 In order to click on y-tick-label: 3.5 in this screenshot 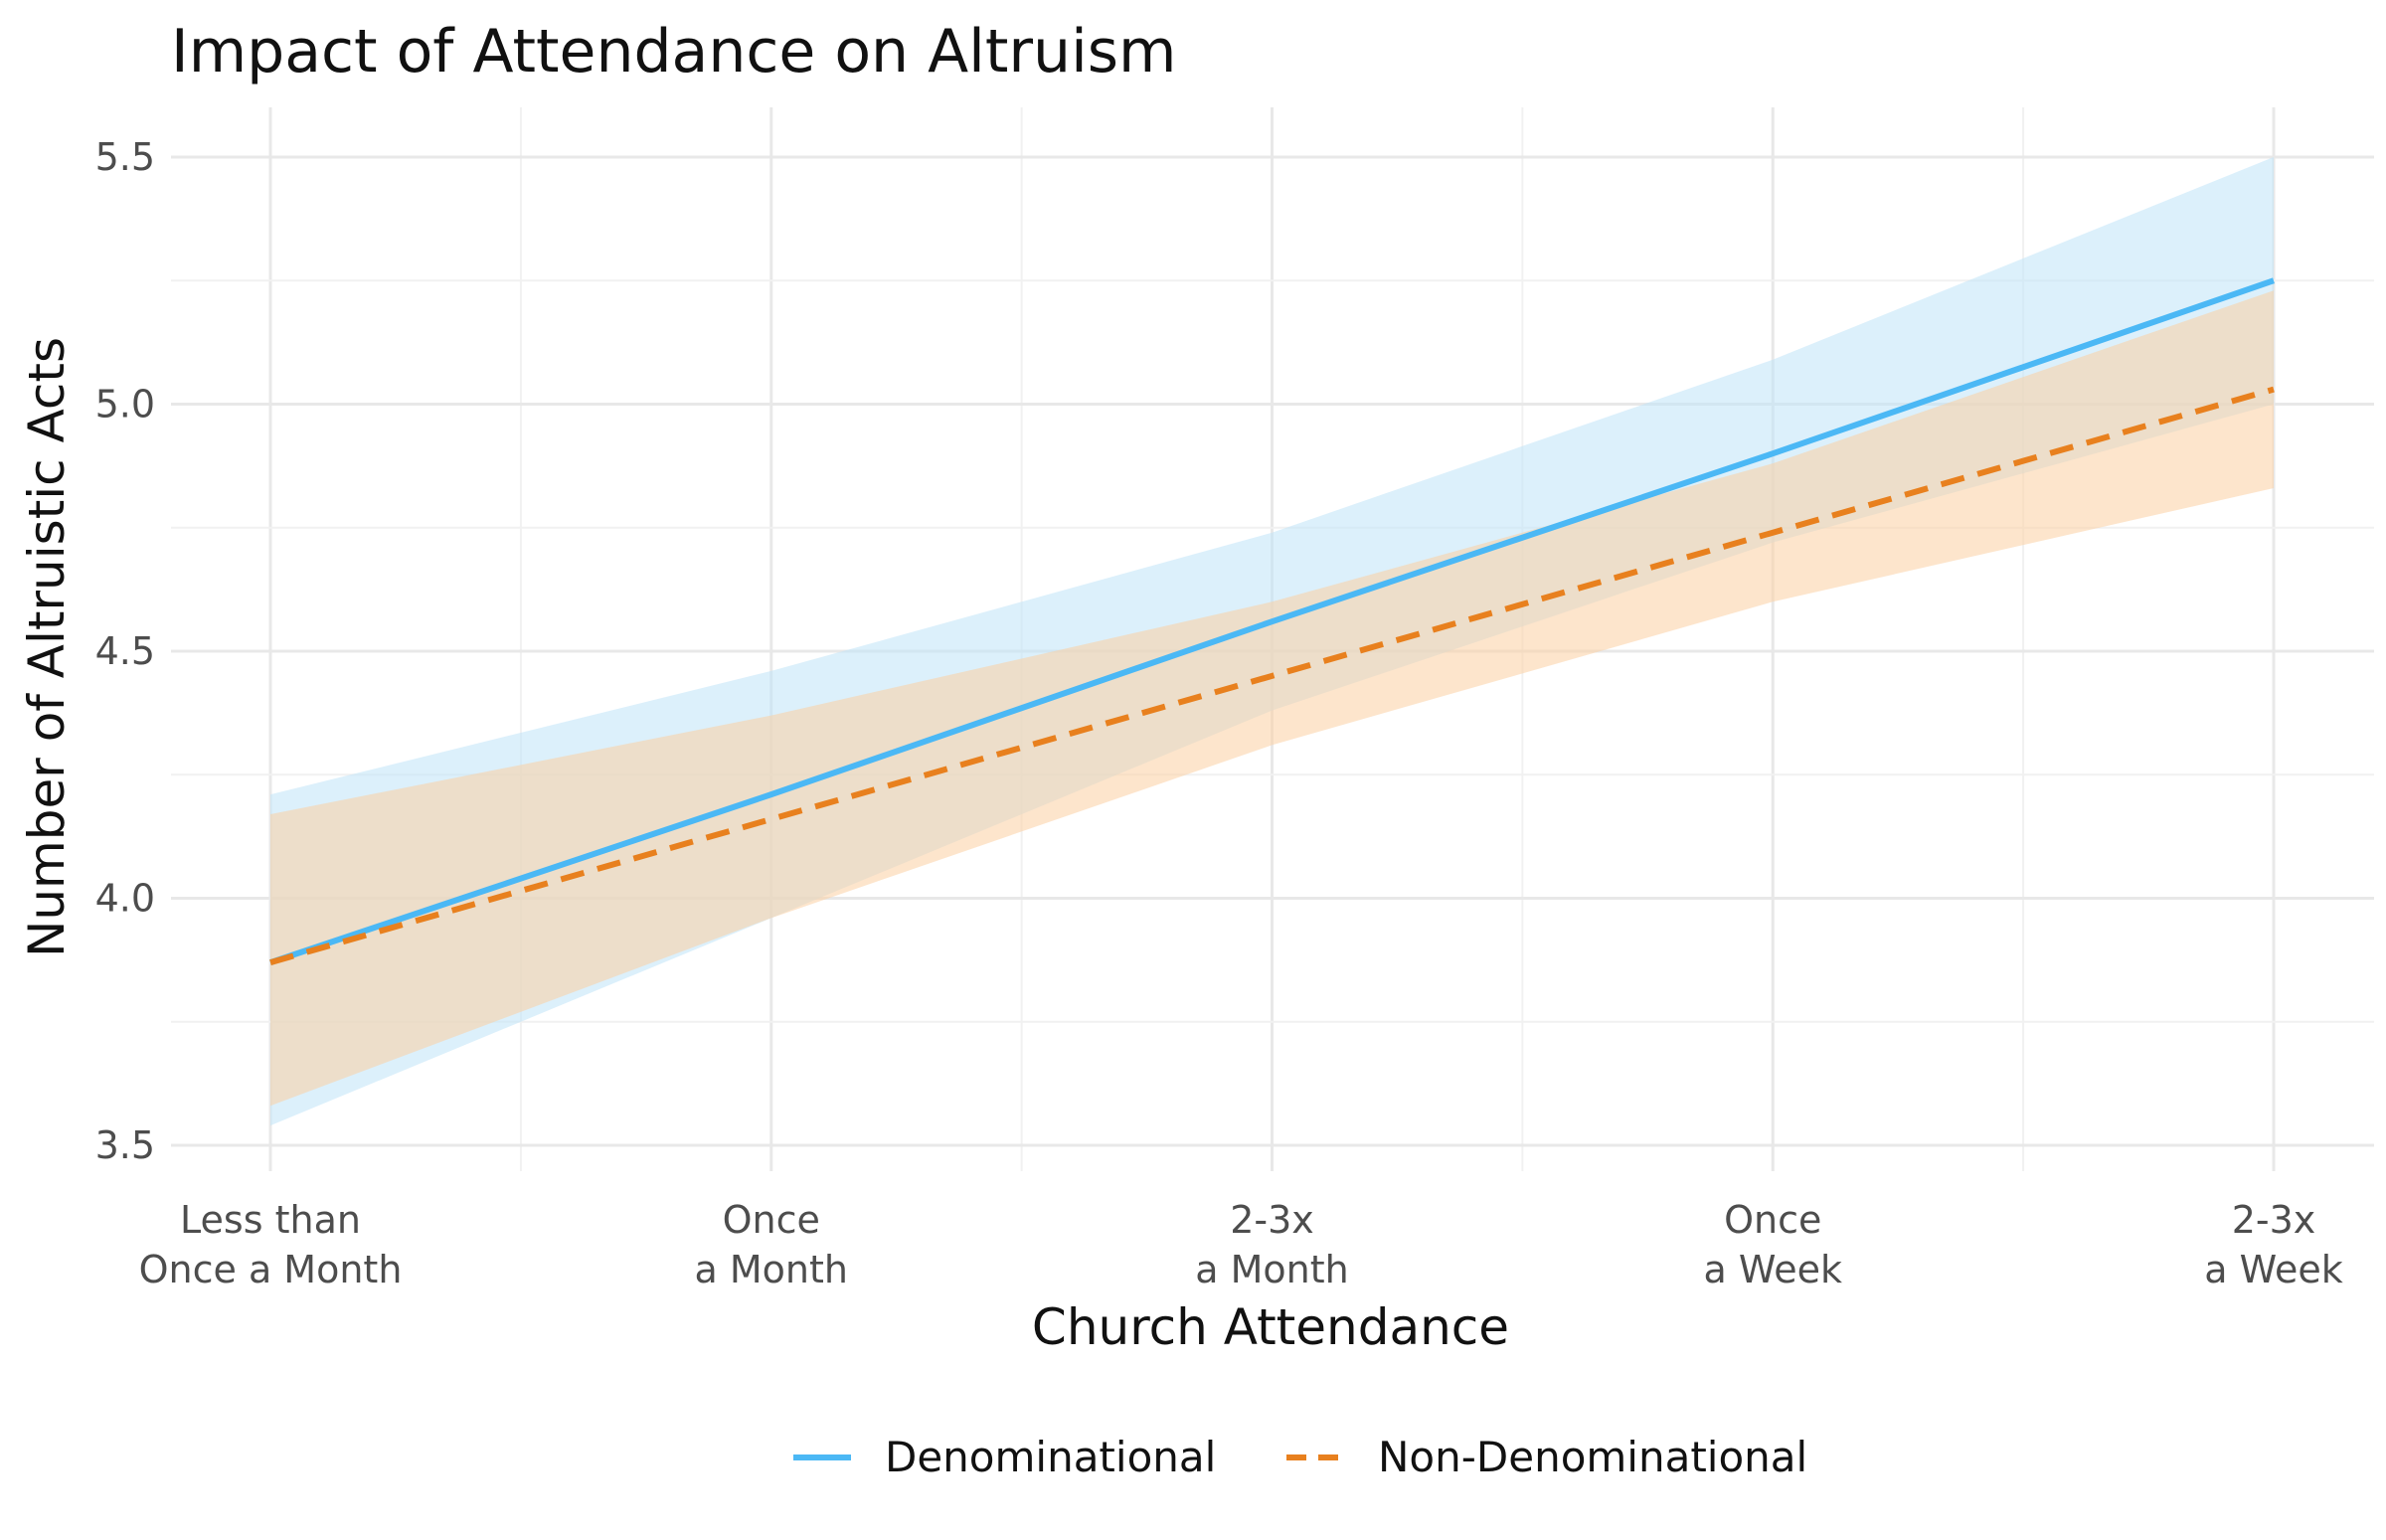, I will do `click(125, 1145)`.